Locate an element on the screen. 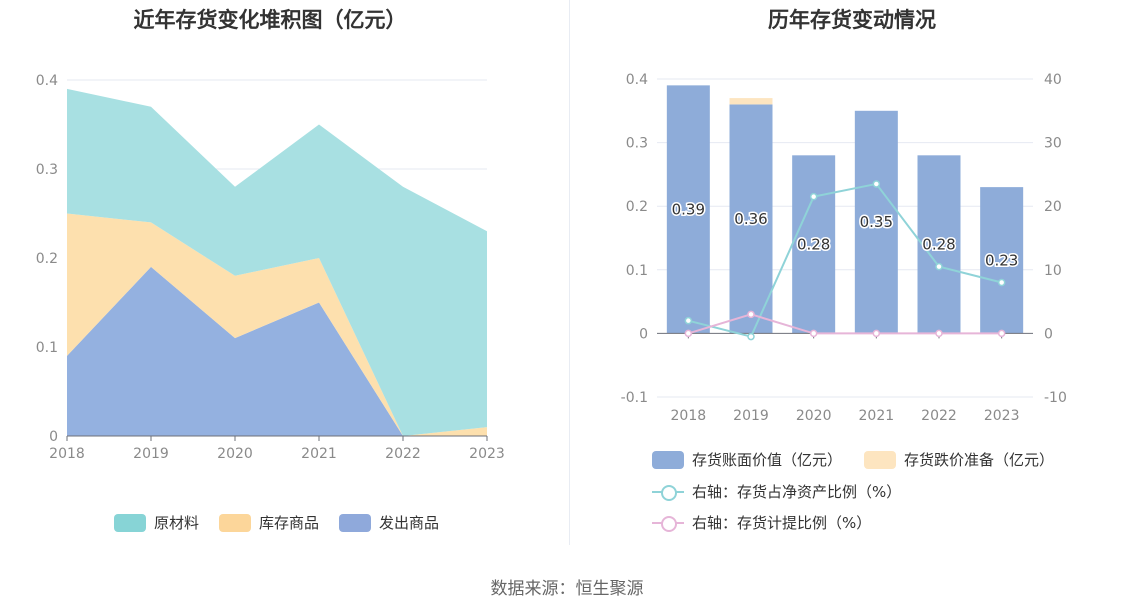 The height and width of the screenshot is (612, 1134). legend-item-provision-ratio: 右轴：存货计提比例（%） is located at coordinates (761, 522).